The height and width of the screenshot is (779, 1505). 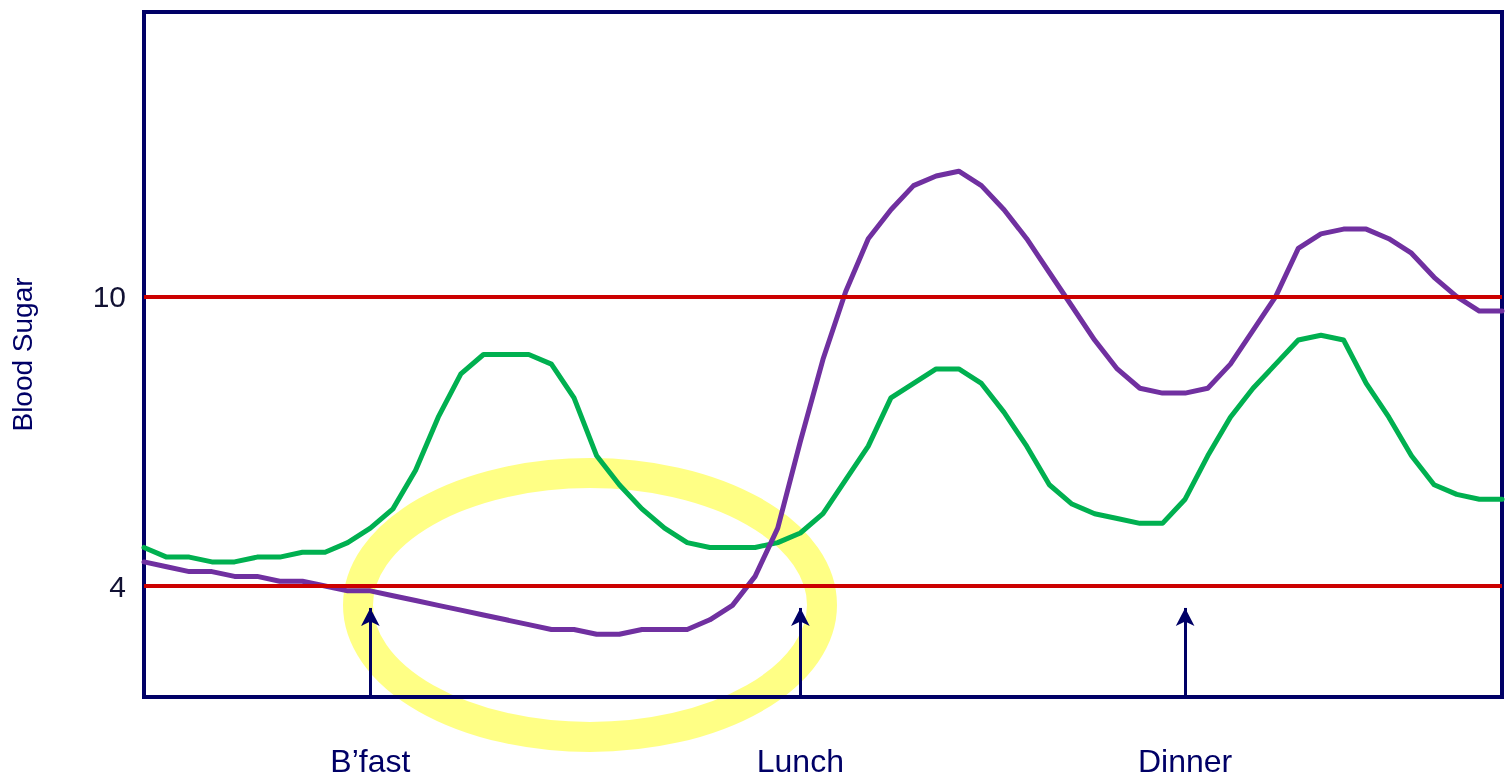 I want to click on y-axis-title: Blood Sugar, so click(x=22, y=354).